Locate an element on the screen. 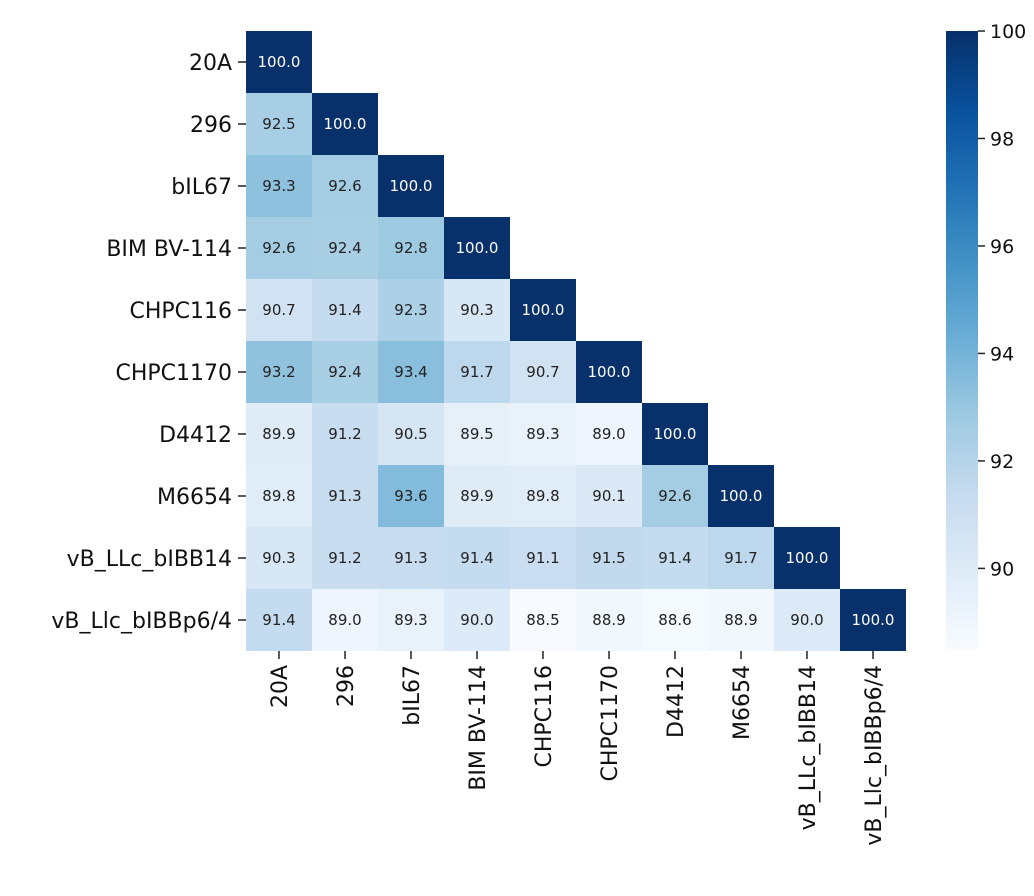 This screenshot has width=1034, height=896. cell-value-label: 90.5 is located at coordinates (410, 434).